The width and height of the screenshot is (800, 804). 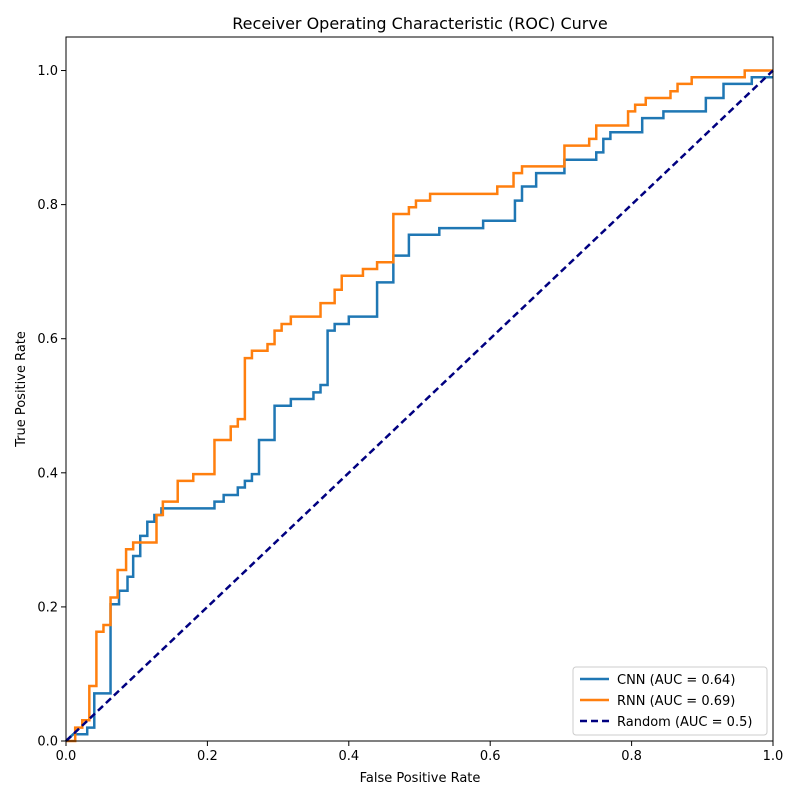 I want to click on y-axis-label: True Positive Rate, so click(x=21, y=389).